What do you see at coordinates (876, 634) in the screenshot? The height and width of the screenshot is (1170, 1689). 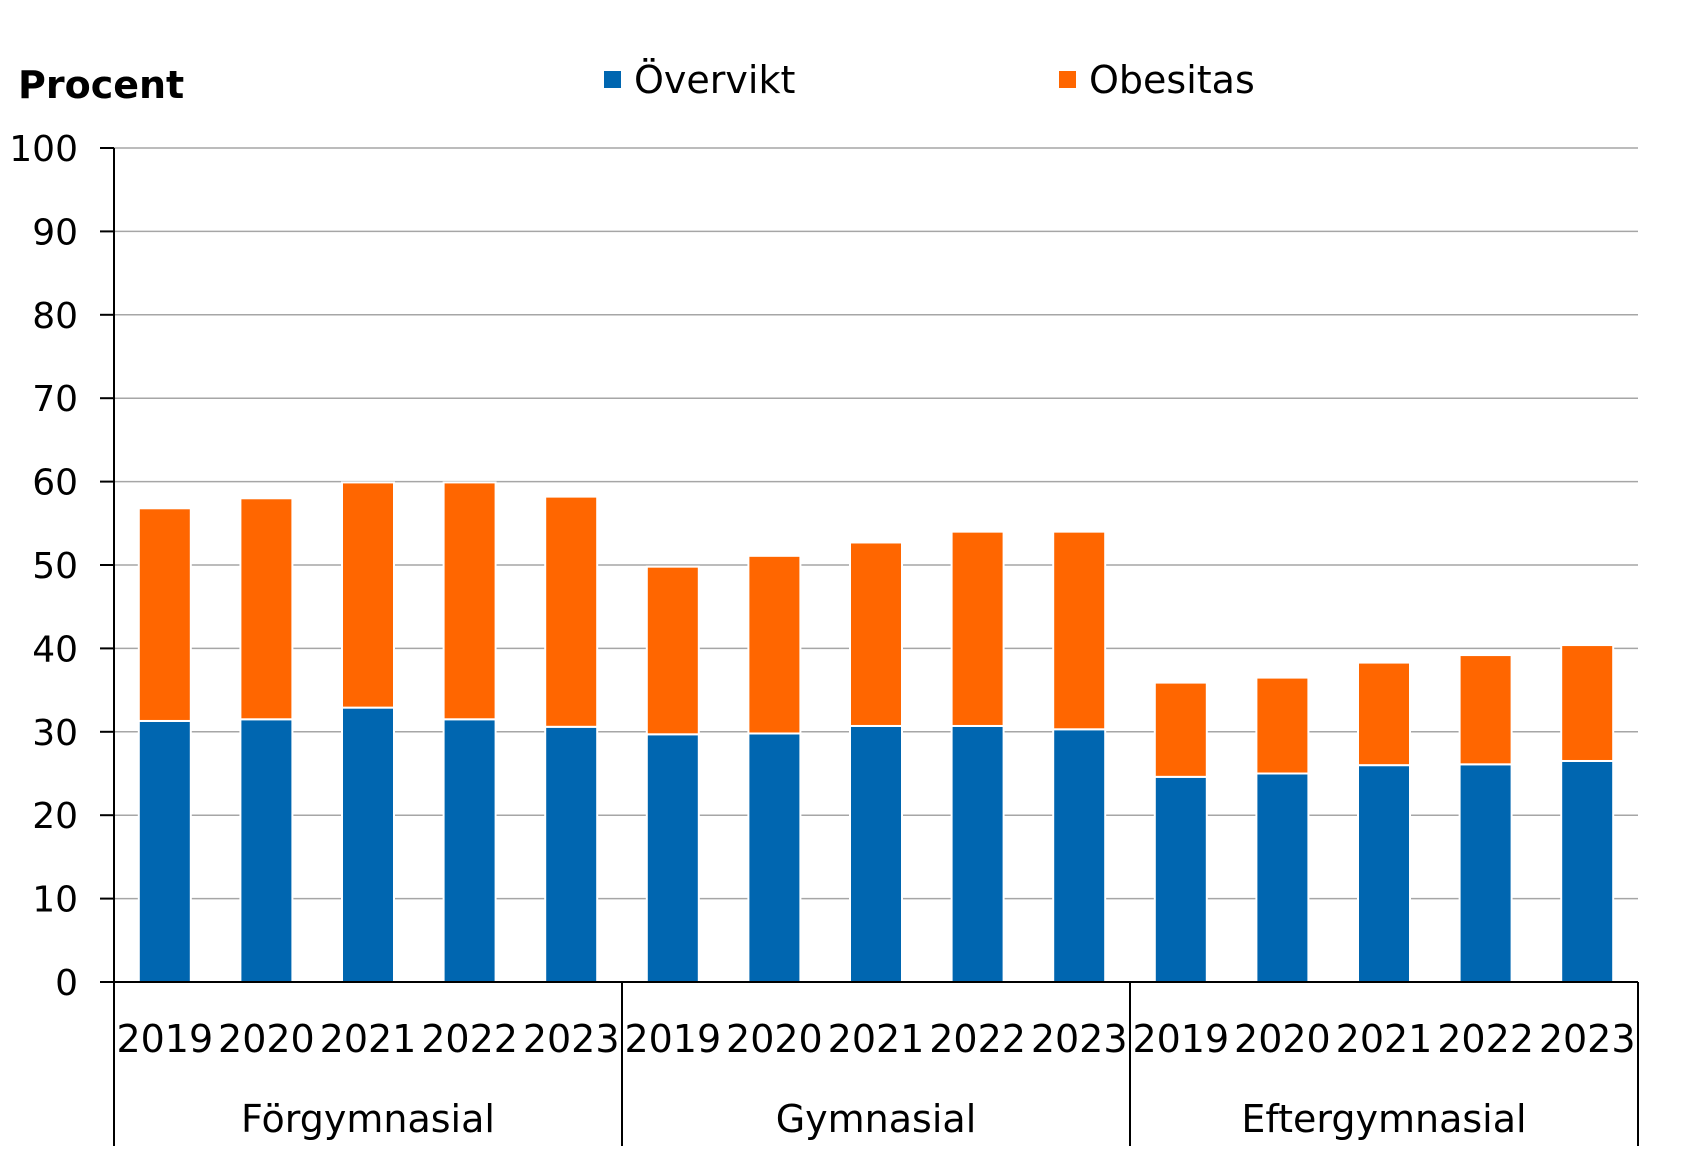 I see `bar-obesitas-gymnasial-2021` at bounding box center [876, 634].